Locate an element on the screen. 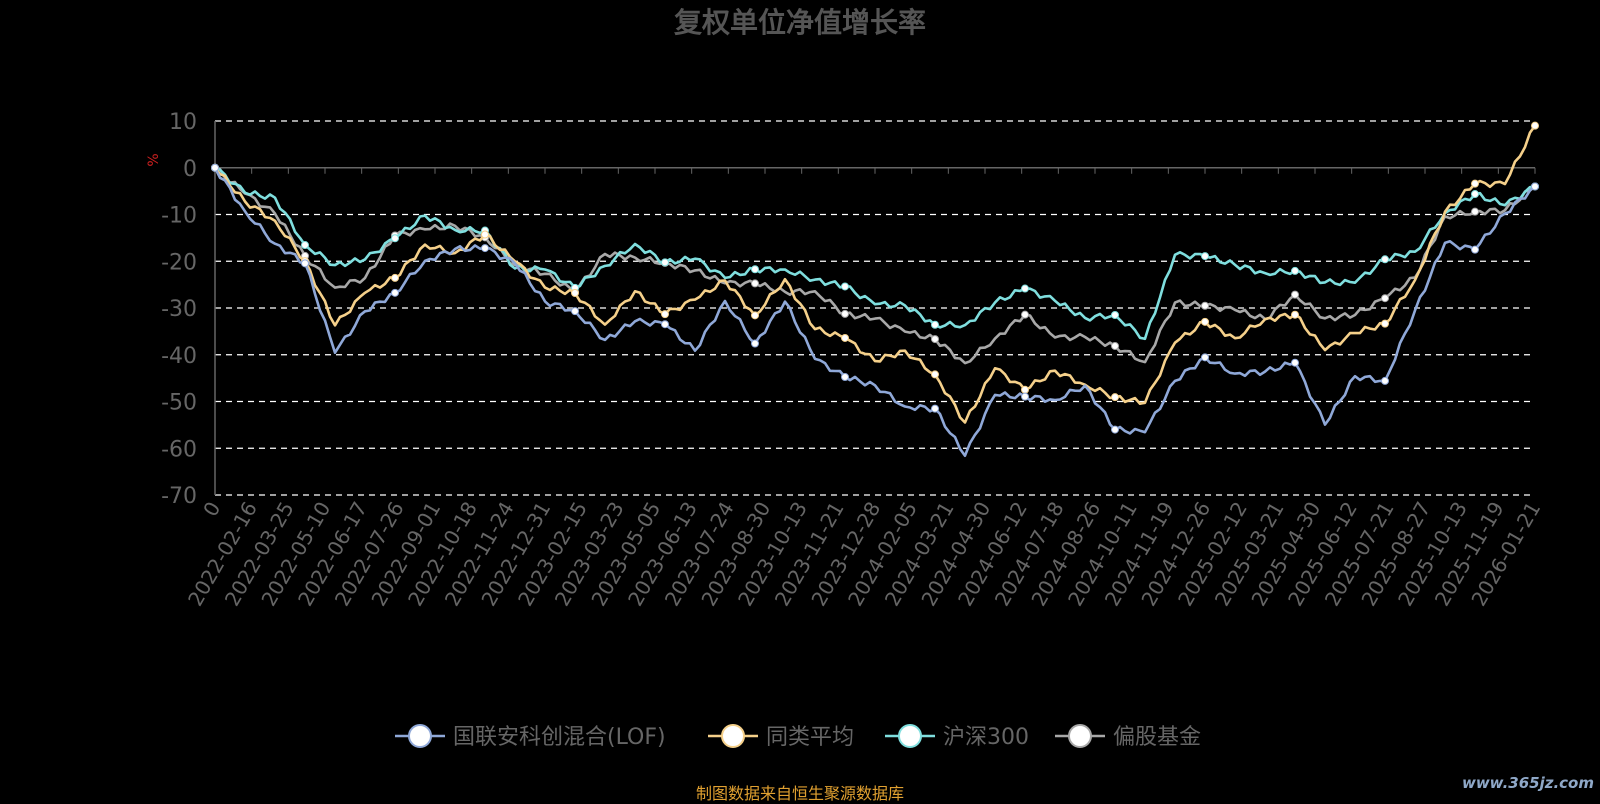 This screenshot has height=804, width=1600. y-tick-label: -30 is located at coordinates (179, 309).